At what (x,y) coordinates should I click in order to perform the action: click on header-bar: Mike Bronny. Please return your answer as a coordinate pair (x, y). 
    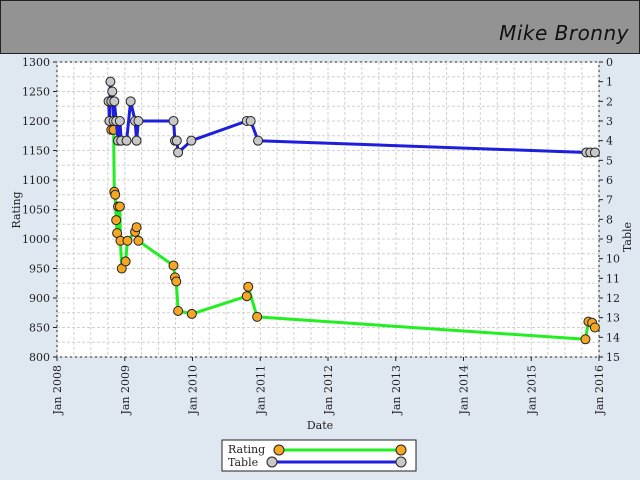
    Looking at the image, I should click on (320, 27).